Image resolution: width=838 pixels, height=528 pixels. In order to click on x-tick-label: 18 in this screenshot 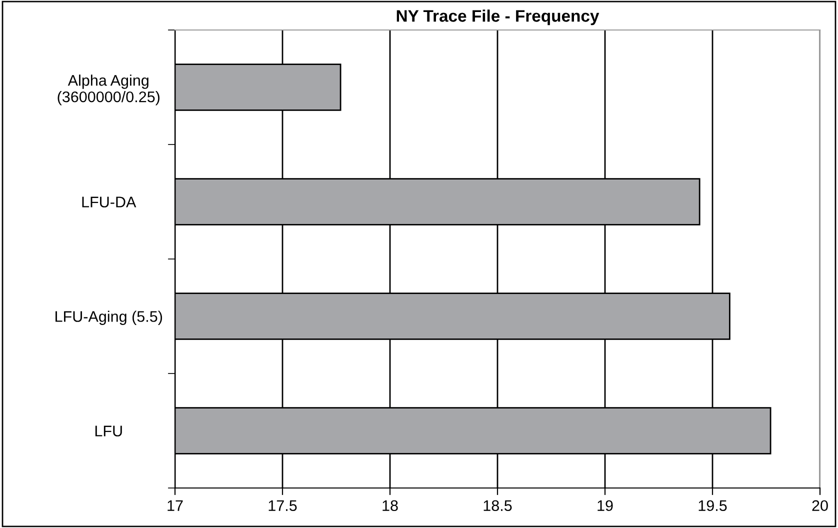, I will do `click(390, 506)`.